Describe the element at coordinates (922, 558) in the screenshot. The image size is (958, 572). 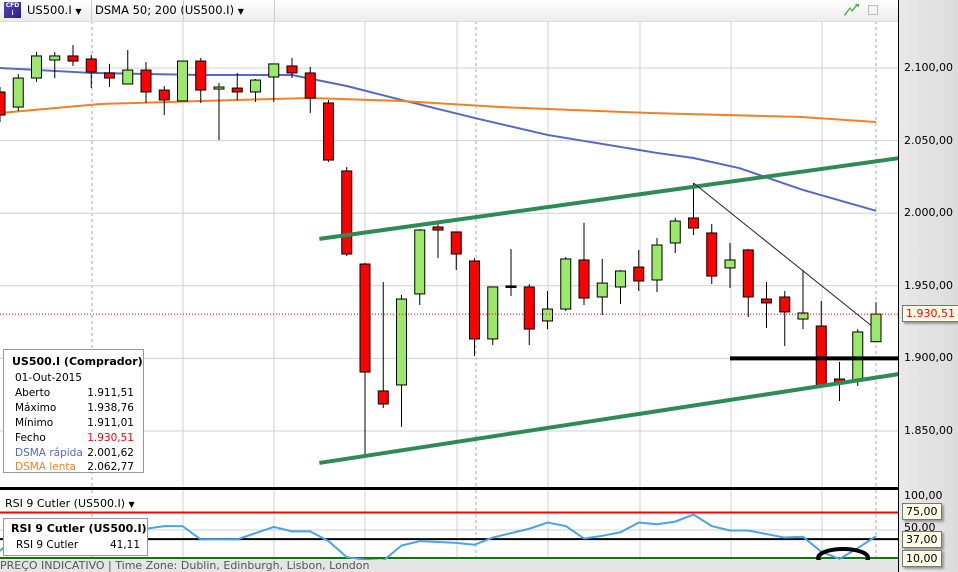
I see `rsi-level-tag-10: 10,00` at that location.